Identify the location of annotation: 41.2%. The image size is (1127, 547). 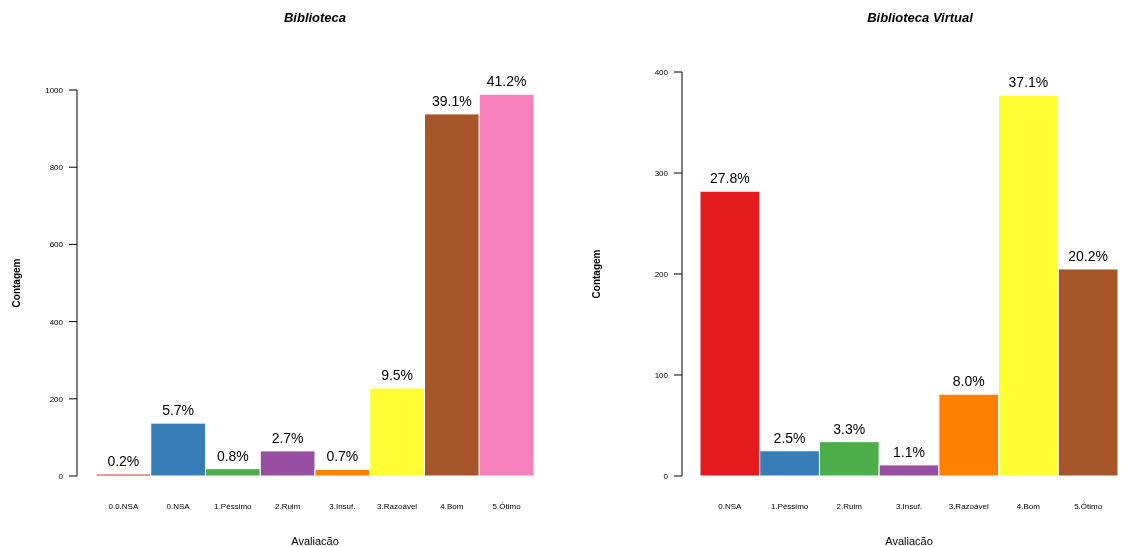
(506, 81).